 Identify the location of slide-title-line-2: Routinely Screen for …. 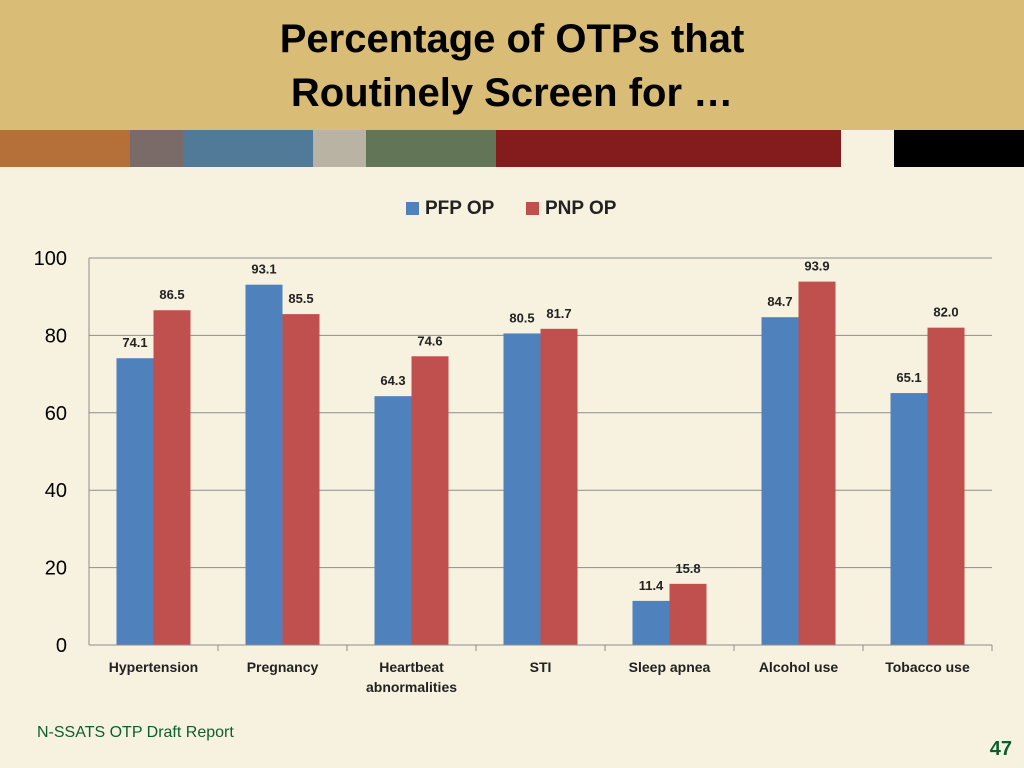
(512, 93).